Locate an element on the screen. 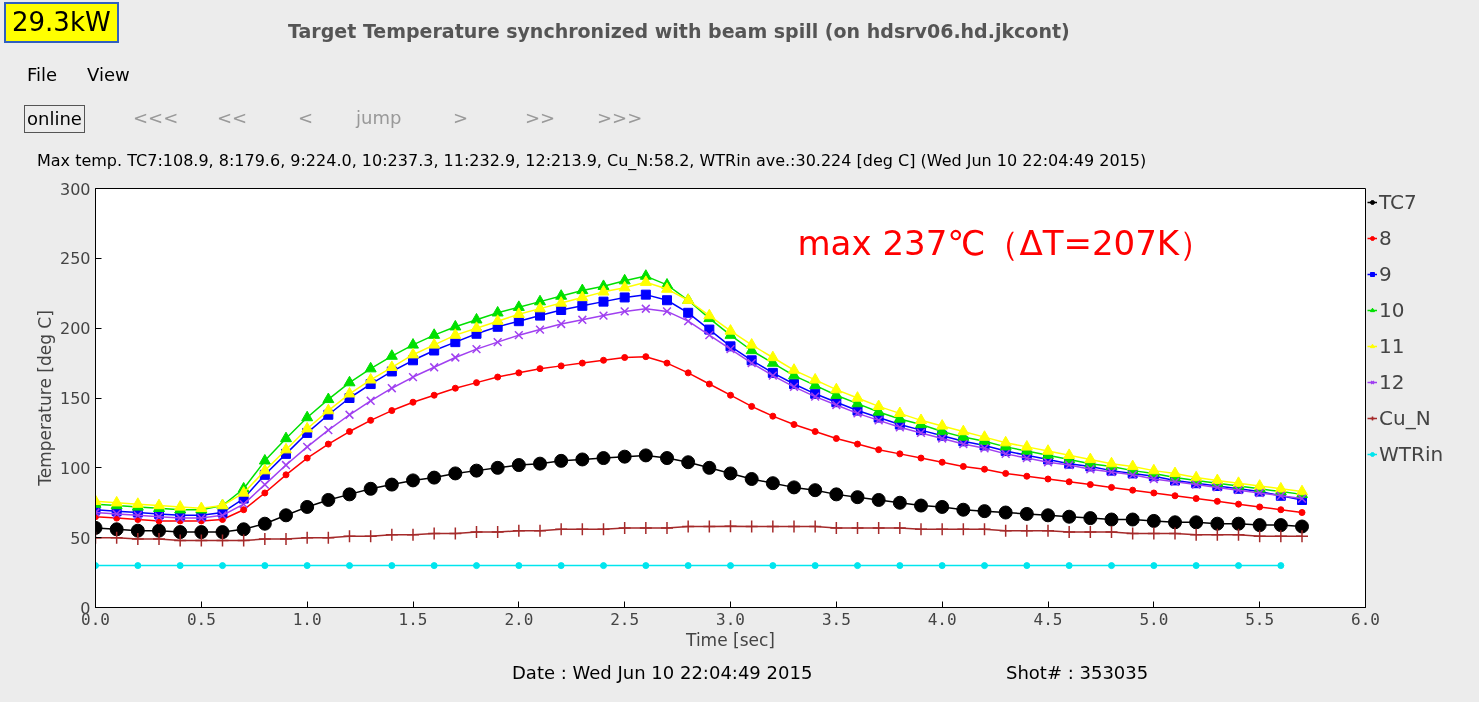 The image size is (1479, 706). y-axis-title: Temperature [deg C] is located at coordinates (44, 398).